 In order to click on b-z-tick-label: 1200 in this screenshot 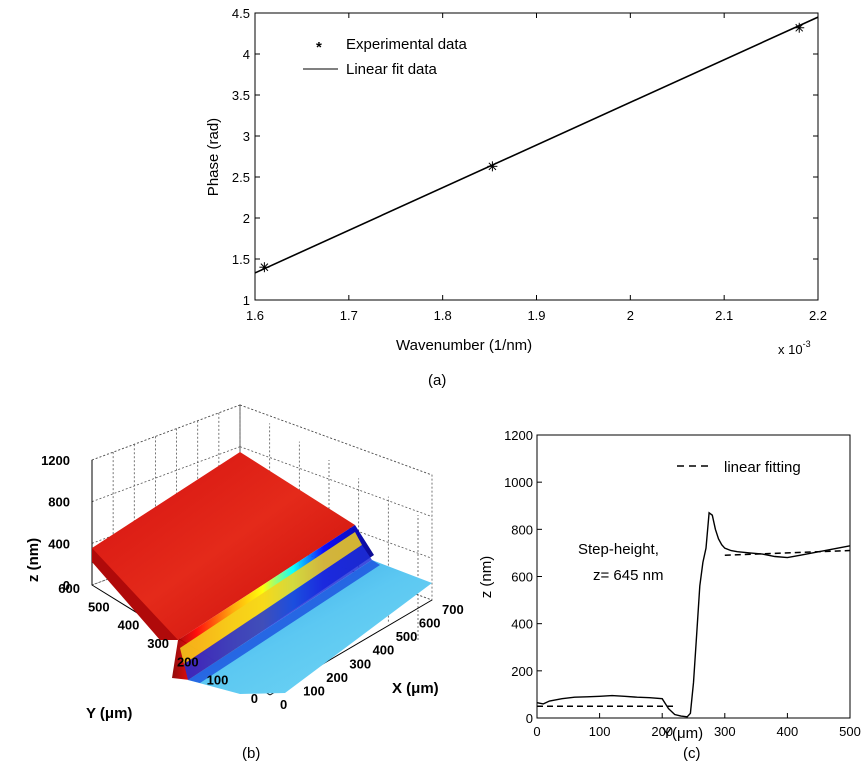, I will do `click(55, 460)`.